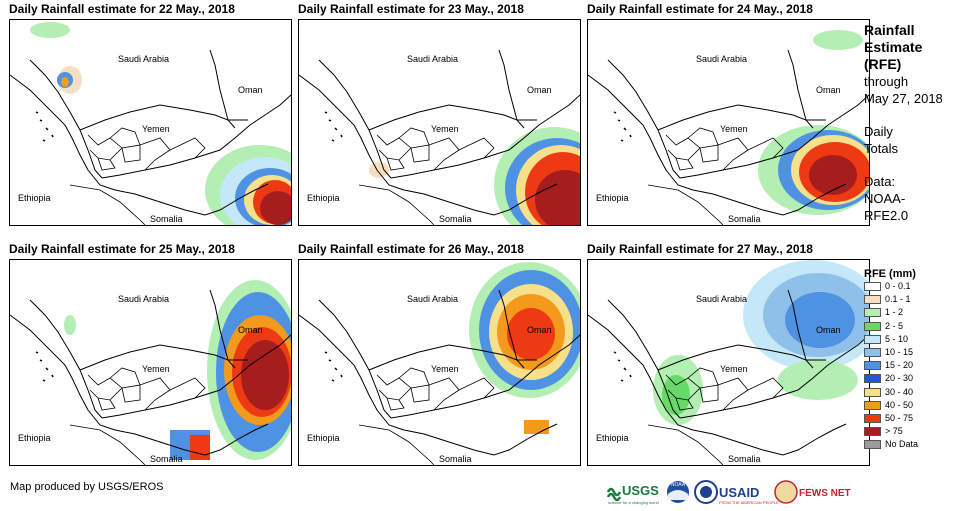  Describe the element at coordinates (881, 148) in the screenshot. I see `sidebar-totals: Totals` at that location.